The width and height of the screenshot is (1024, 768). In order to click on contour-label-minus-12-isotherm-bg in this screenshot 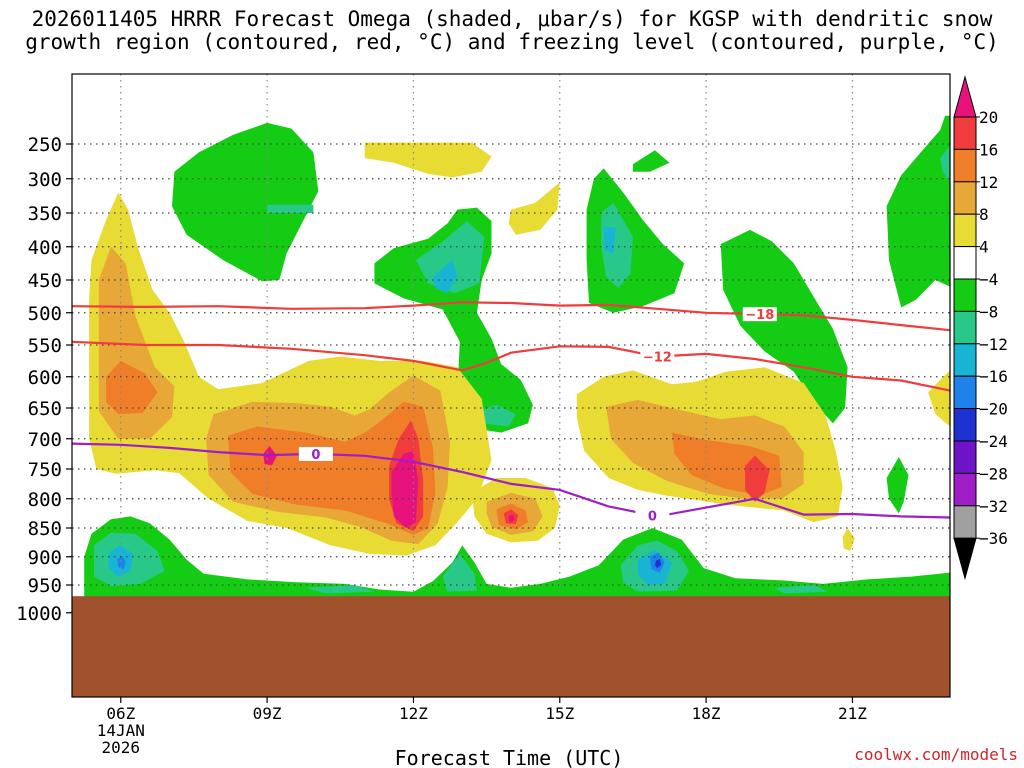, I will do `click(657, 356)`.